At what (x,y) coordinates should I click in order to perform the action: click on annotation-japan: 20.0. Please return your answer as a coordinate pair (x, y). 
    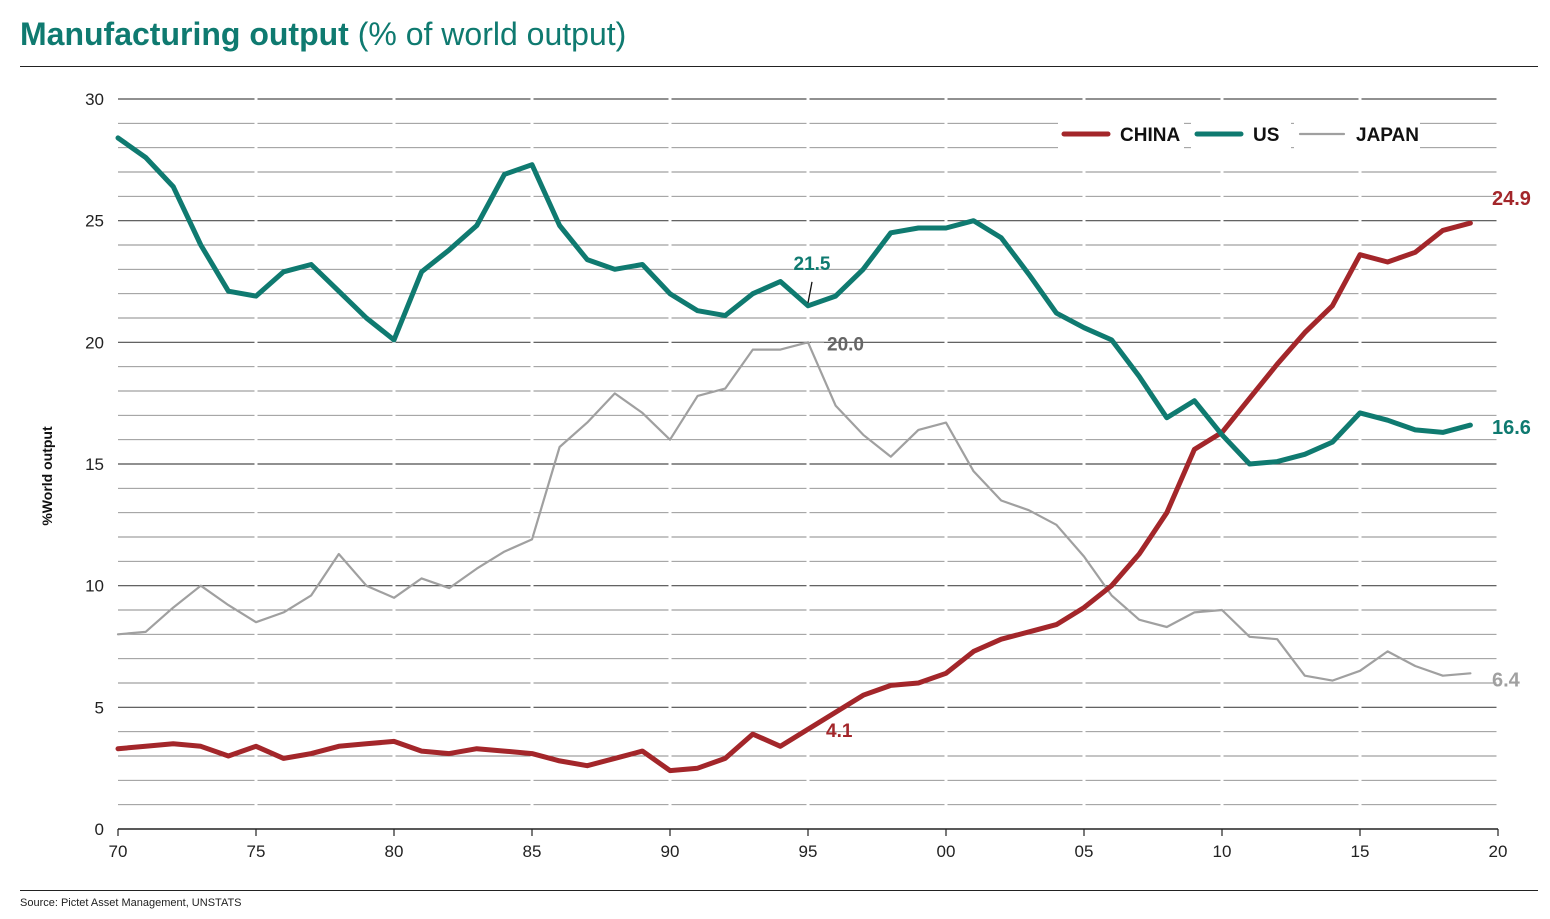
    Looking at the image, I should click on (845, 344).